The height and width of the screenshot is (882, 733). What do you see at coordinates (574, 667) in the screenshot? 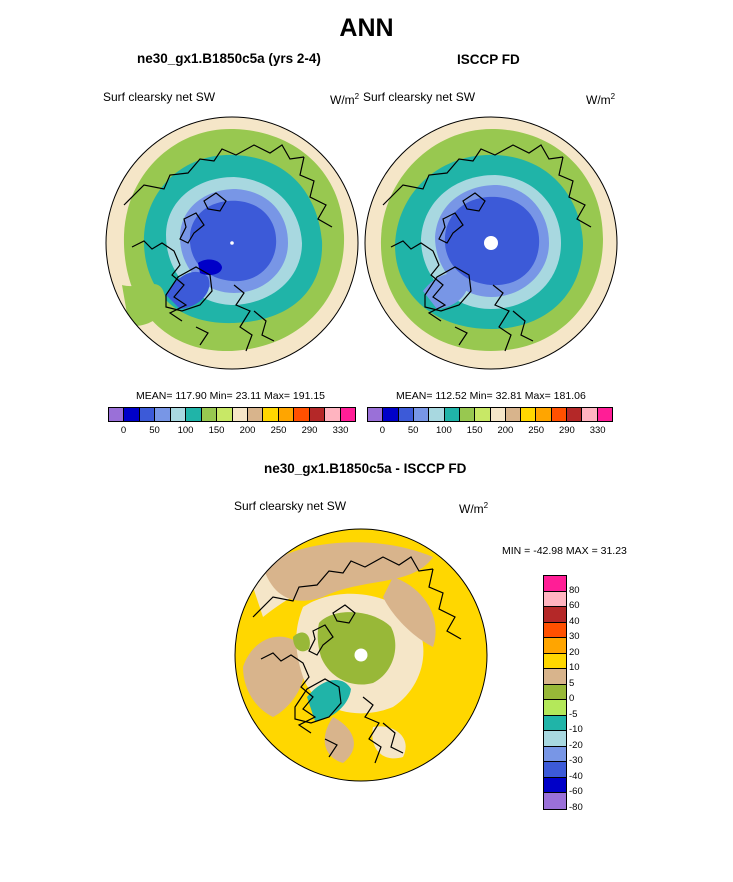
I see `colorbar-tick-label: 10` at bounding box center [574, 667].